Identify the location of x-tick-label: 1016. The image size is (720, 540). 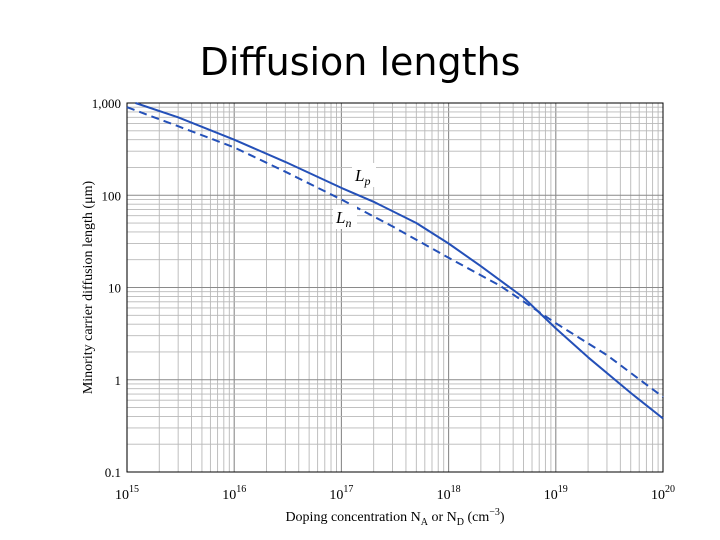
(234, 493).